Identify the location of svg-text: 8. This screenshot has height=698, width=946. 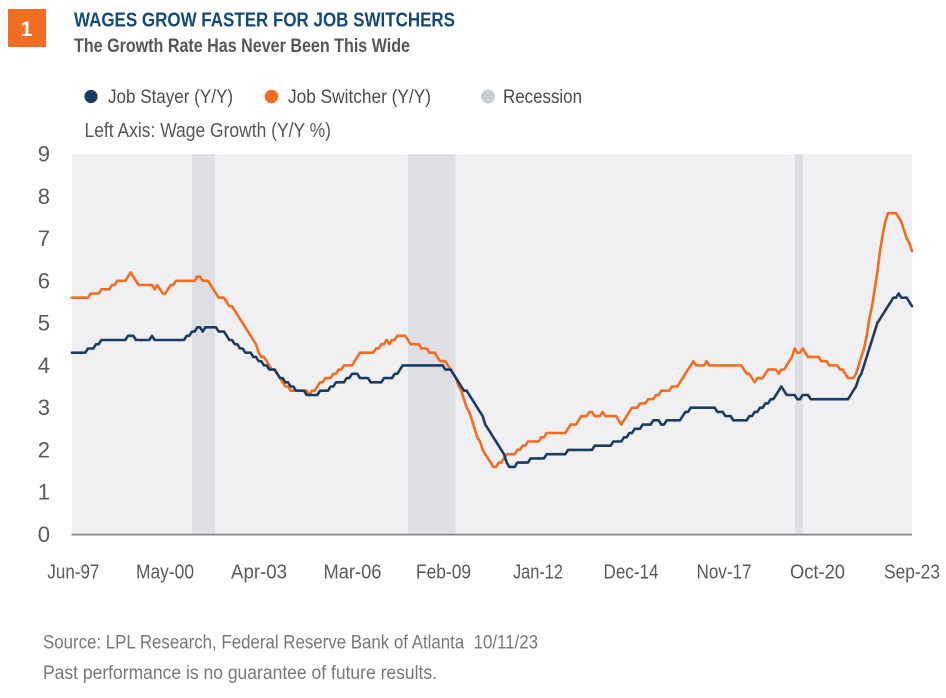
(44, 196).